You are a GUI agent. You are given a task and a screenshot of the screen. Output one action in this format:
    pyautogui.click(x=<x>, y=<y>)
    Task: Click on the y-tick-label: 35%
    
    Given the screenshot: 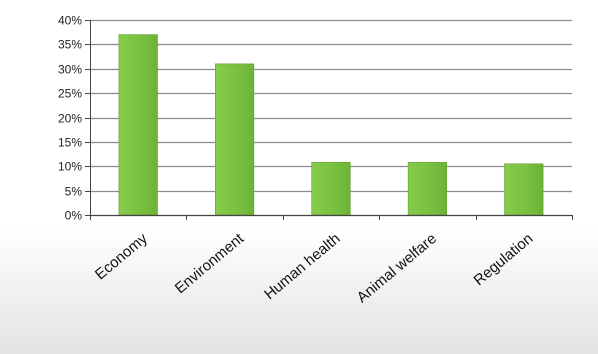 What is the action you would take?
    pyautogui.click(x=70, y=45)
    